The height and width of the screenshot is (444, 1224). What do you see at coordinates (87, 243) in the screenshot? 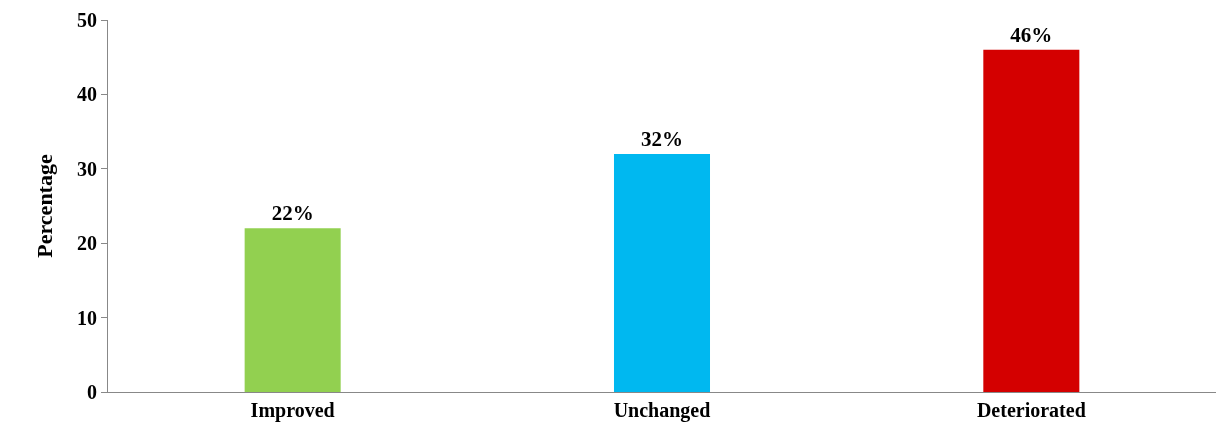
I see `y-tick-label: 20` at bounding box center [87, 243].